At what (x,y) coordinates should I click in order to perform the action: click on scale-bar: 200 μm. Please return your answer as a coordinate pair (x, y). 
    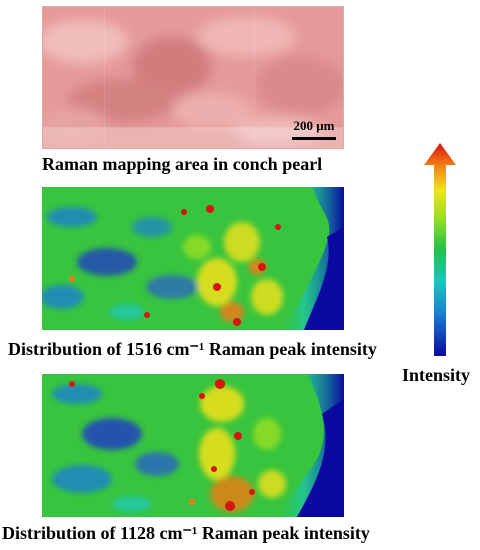
    Looking at the image, I should click on (314, 133).